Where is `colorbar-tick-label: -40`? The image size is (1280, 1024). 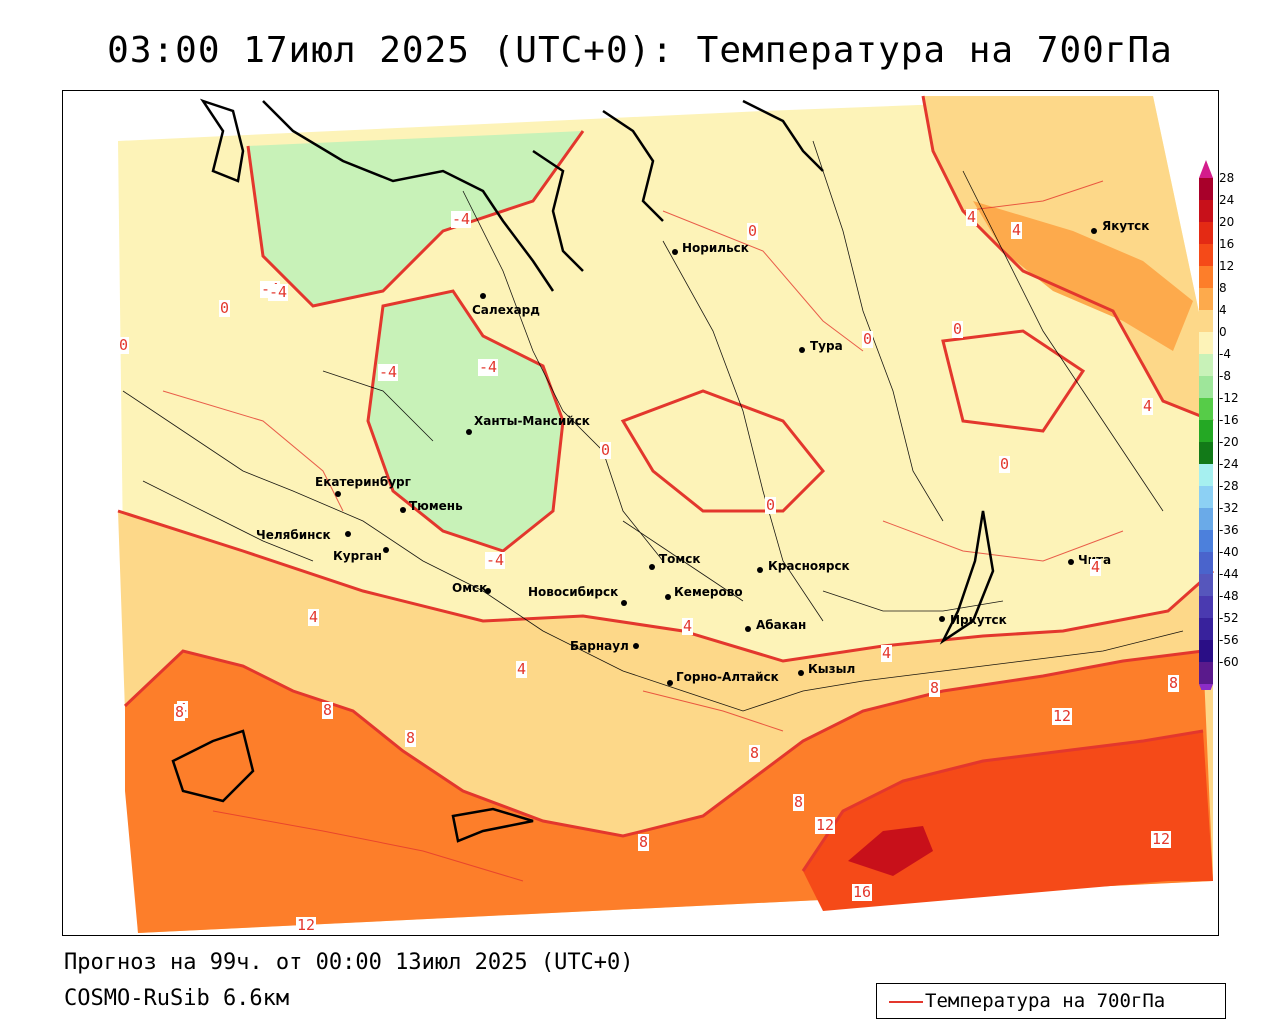
colorbar-tick-label: -40 is located at coordinates (1229, 552).